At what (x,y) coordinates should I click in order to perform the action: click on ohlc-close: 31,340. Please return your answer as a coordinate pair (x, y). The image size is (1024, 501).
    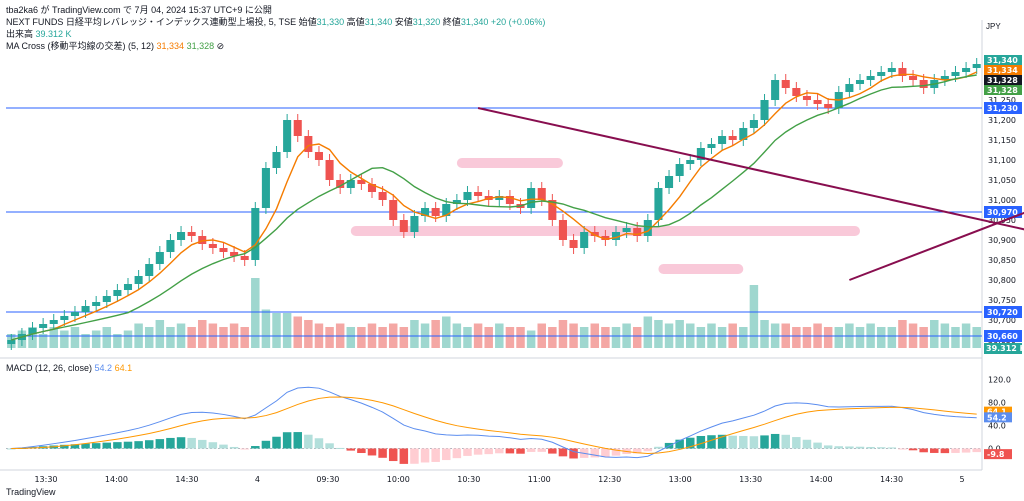
    Looking at the image, I should click on (474, 22).